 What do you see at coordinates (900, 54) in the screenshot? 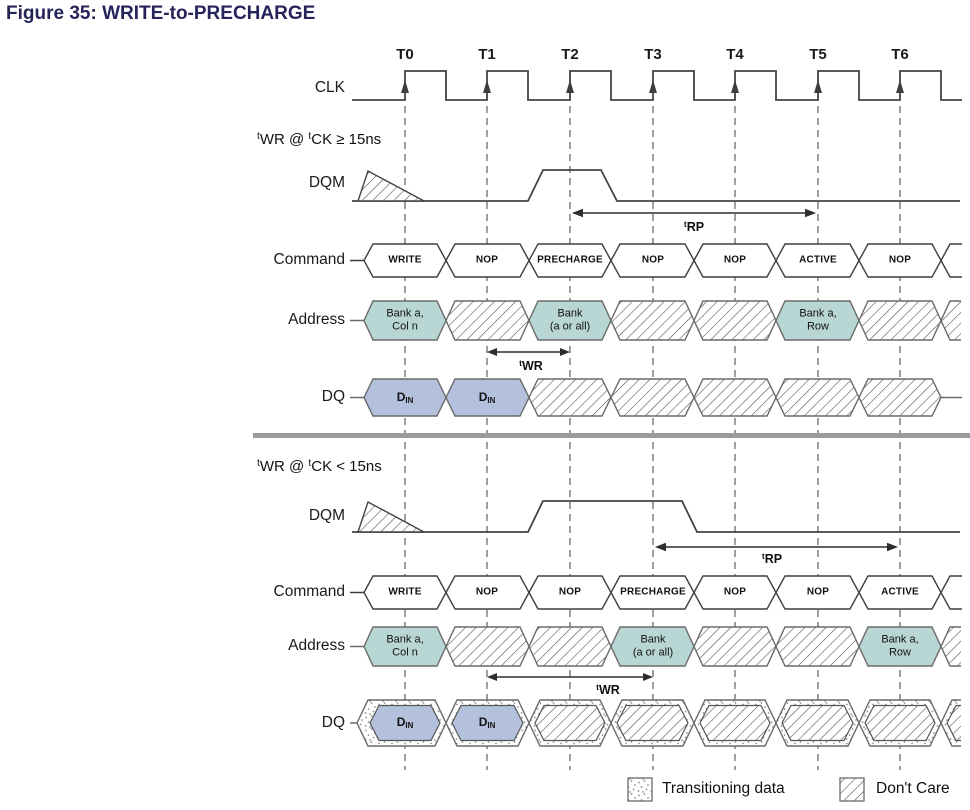
I see `clock-label-t6: T6` at bounding box center [900, 54].